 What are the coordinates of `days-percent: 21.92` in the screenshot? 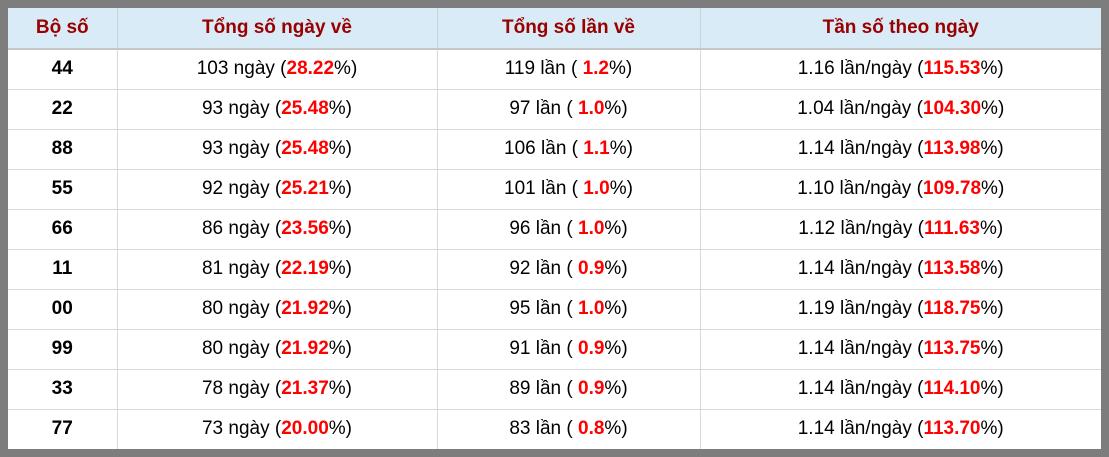 It's located at (305, 348).